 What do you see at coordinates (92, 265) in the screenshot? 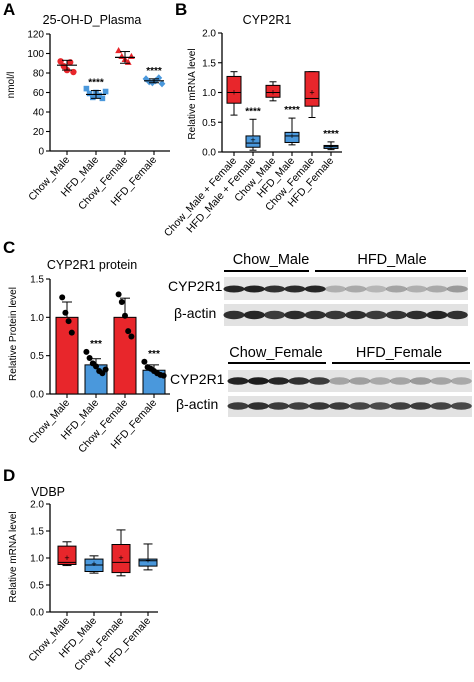
I see `panel-c-title: CYP2R1 protein` at bounding box center [92, 265].